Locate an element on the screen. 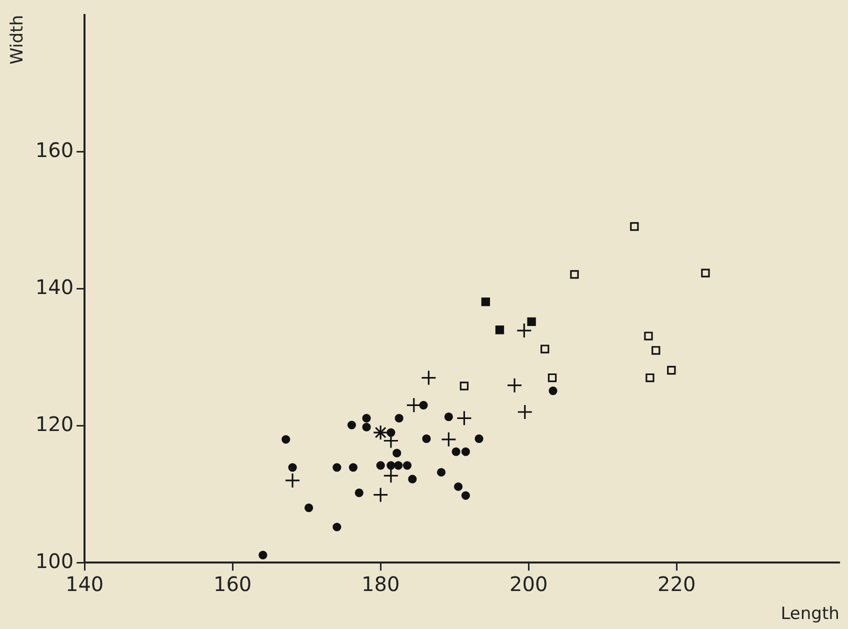 This screenshot has height=629, width=848. x-tick-label: 220 is located at coordinates (677, 584).